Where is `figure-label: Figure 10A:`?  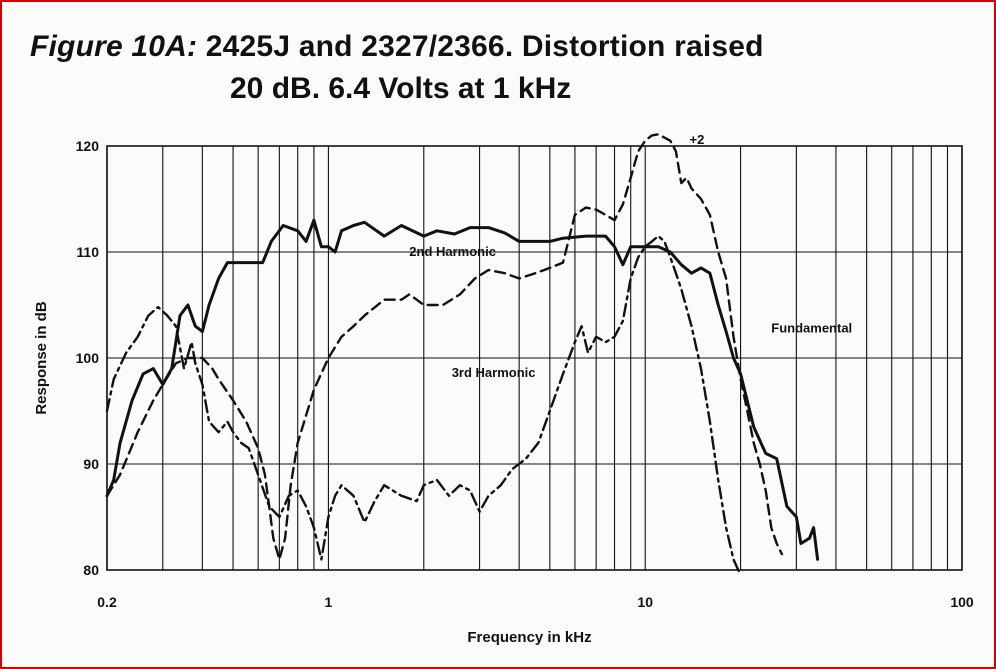
figure-label: Figure 10A: is located at coordinates (114, 46).